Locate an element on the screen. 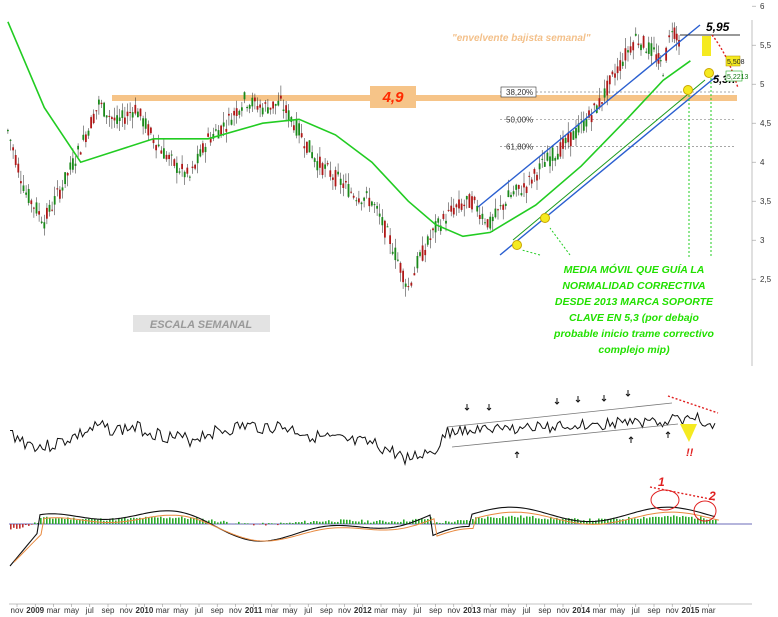 This screenshot has height=617, width=778. signal-line is located at coordinates (366, 537).